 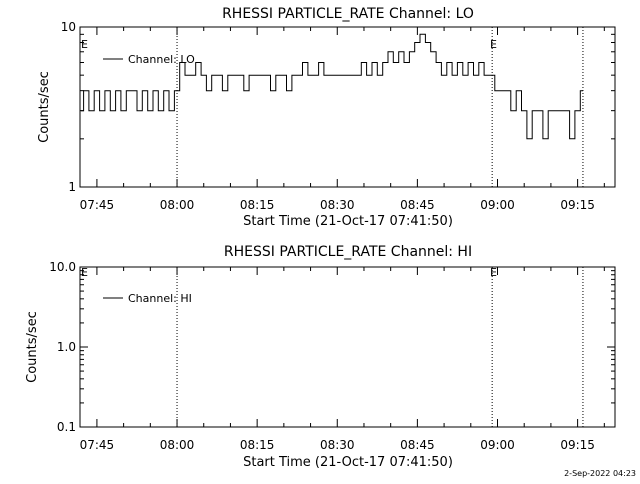 I want to click on panel-hi-legend-entry: Channel: HI, so click(x=160, y=298).